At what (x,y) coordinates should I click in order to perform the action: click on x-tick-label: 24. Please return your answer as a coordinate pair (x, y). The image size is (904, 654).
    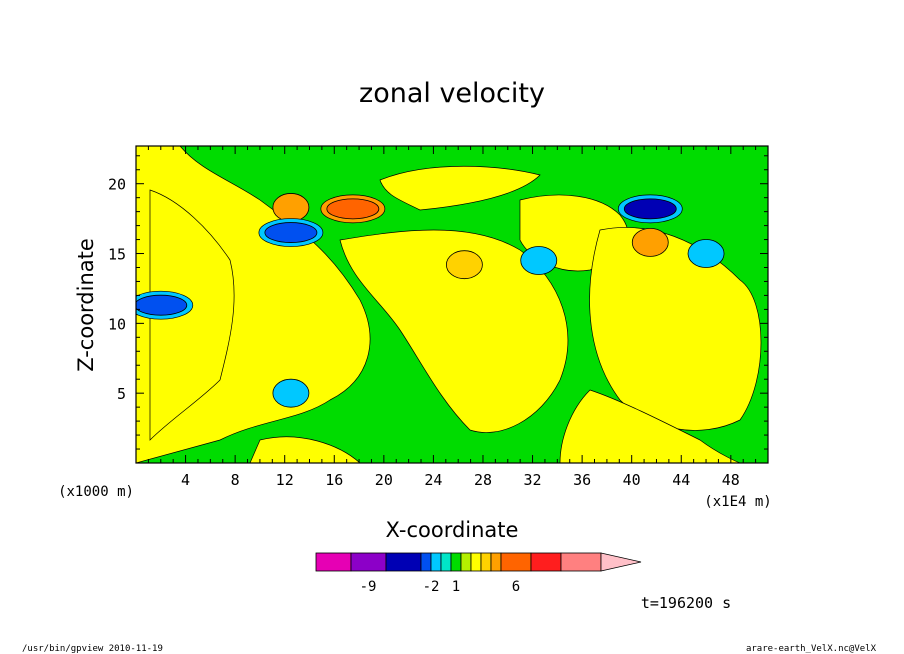
    Looking at the image, I should click on (433, 480).